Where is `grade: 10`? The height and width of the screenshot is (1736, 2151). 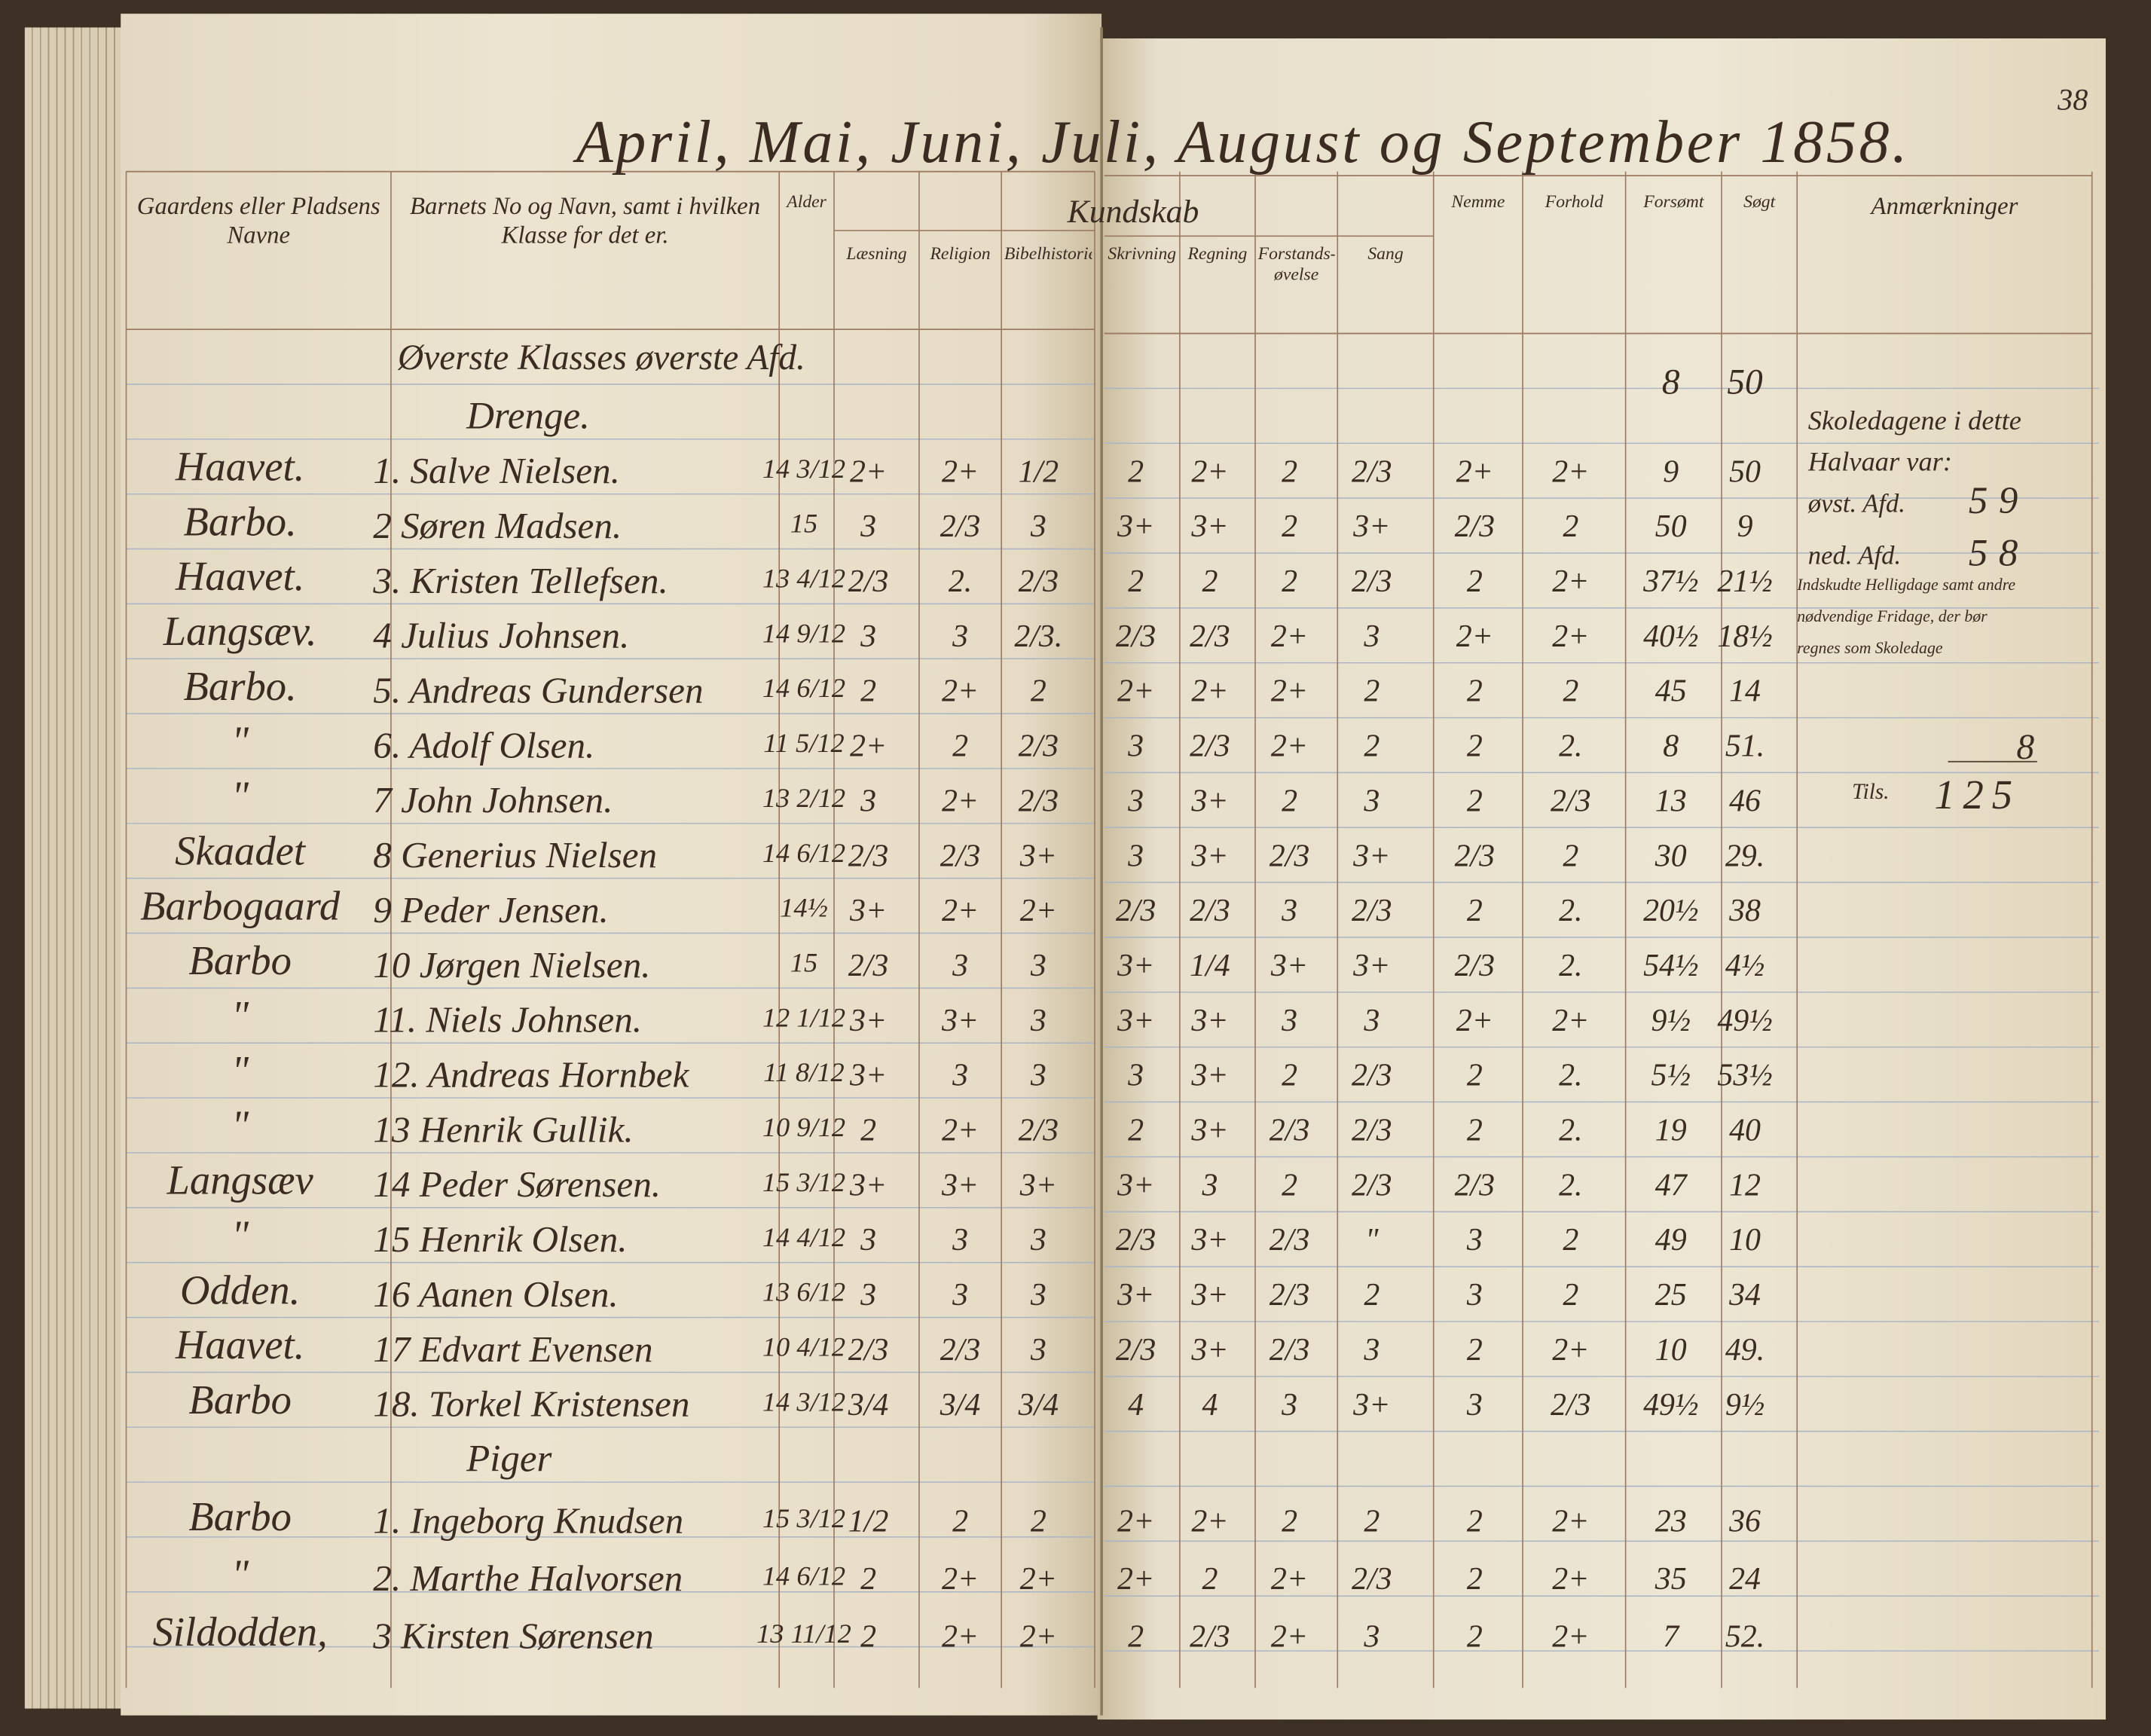 grade: 10 is located at coordinates (1670, 1350).